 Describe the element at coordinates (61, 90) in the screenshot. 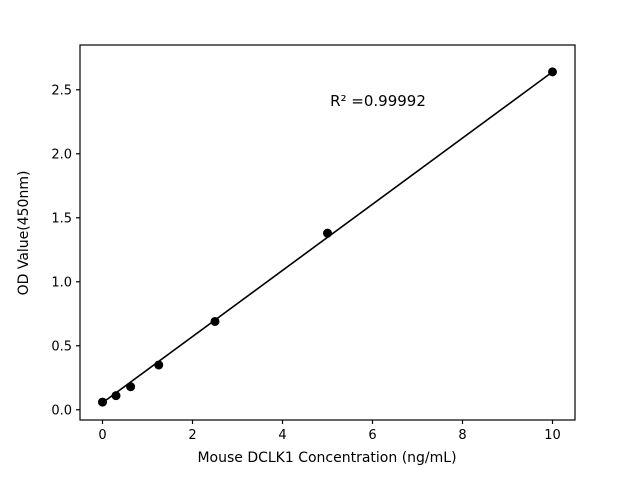

I see `y-tick-label: 2.5` at that location.